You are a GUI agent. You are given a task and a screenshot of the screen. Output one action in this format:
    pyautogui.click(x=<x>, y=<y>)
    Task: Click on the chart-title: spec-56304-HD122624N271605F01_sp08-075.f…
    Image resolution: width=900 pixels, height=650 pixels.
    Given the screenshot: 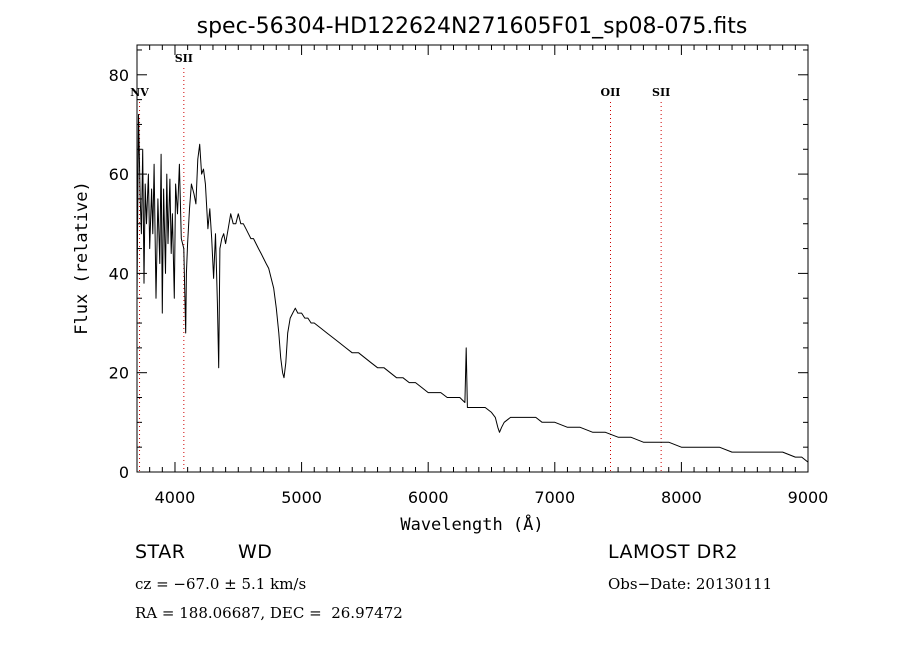 What is the action you would take?
    pyautogui.click(x=472, y=26)
    